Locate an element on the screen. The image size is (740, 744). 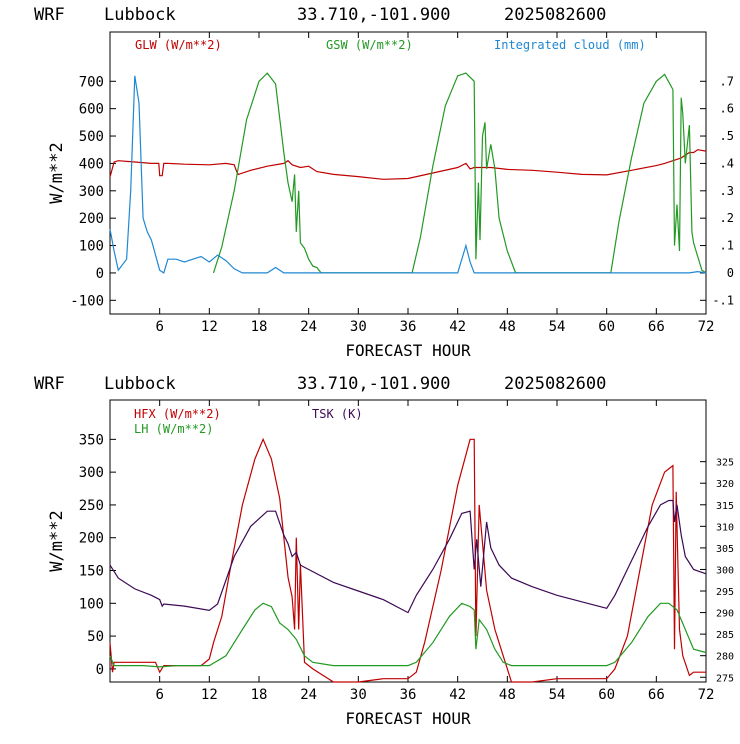
y2-tick-label: .2 is located at coordinates (727, 218).